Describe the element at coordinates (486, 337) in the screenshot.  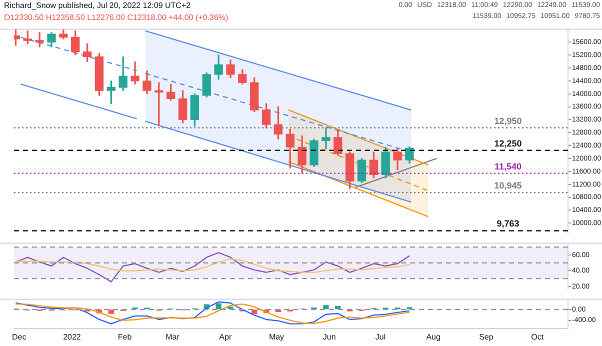
I see `x-tick-label: Sep` at that location.